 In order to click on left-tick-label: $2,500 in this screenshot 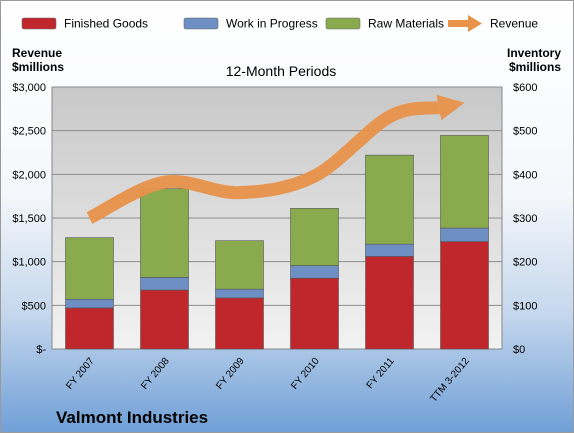, I will do `click(29, 132)`.